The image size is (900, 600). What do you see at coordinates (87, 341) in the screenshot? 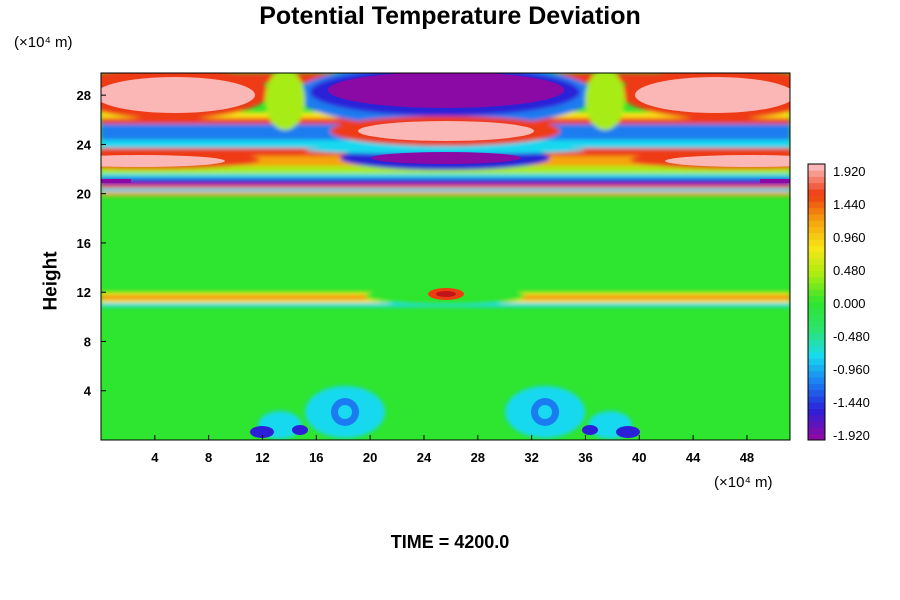
I see `y-tick-label: 8` at bounding box center [87, 341].